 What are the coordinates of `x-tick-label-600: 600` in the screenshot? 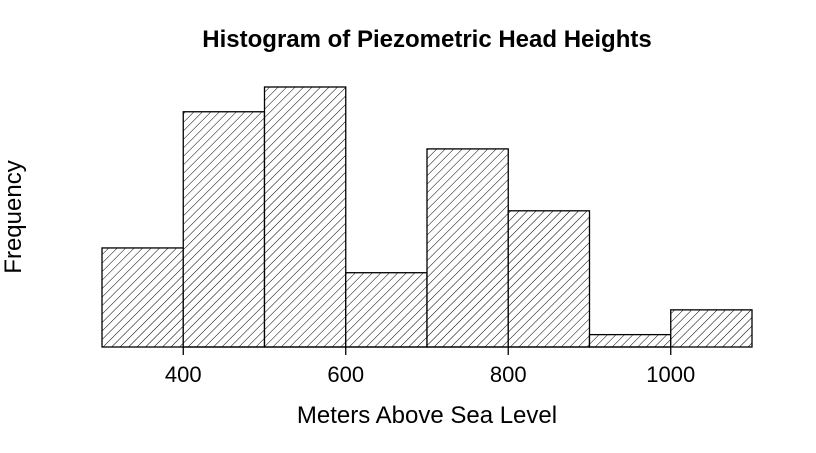 It's located at (345, 374).